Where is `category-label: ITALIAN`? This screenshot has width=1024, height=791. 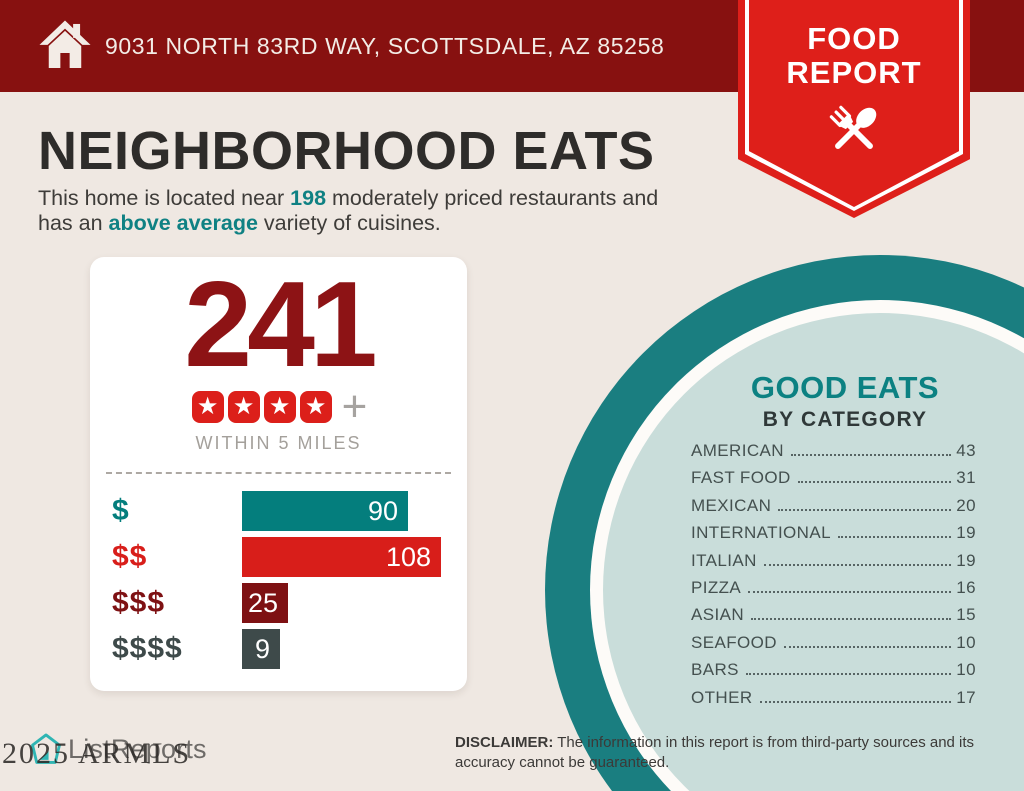 category-label: ITALIAN is located at coordinates (724, 560).